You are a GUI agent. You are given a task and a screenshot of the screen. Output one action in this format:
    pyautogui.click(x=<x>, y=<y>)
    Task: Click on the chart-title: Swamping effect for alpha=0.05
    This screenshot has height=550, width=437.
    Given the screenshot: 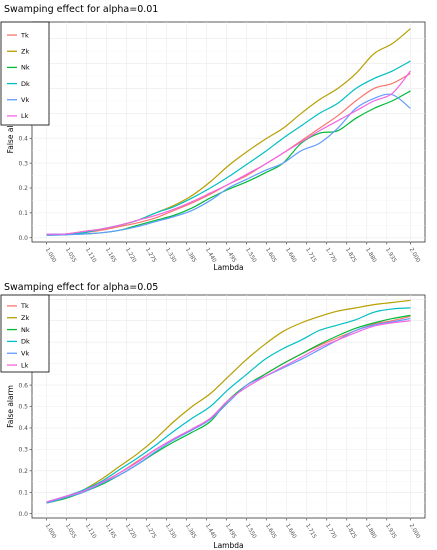 What is the action you would take?
    pyautogui.click(x=81, y=287)
    